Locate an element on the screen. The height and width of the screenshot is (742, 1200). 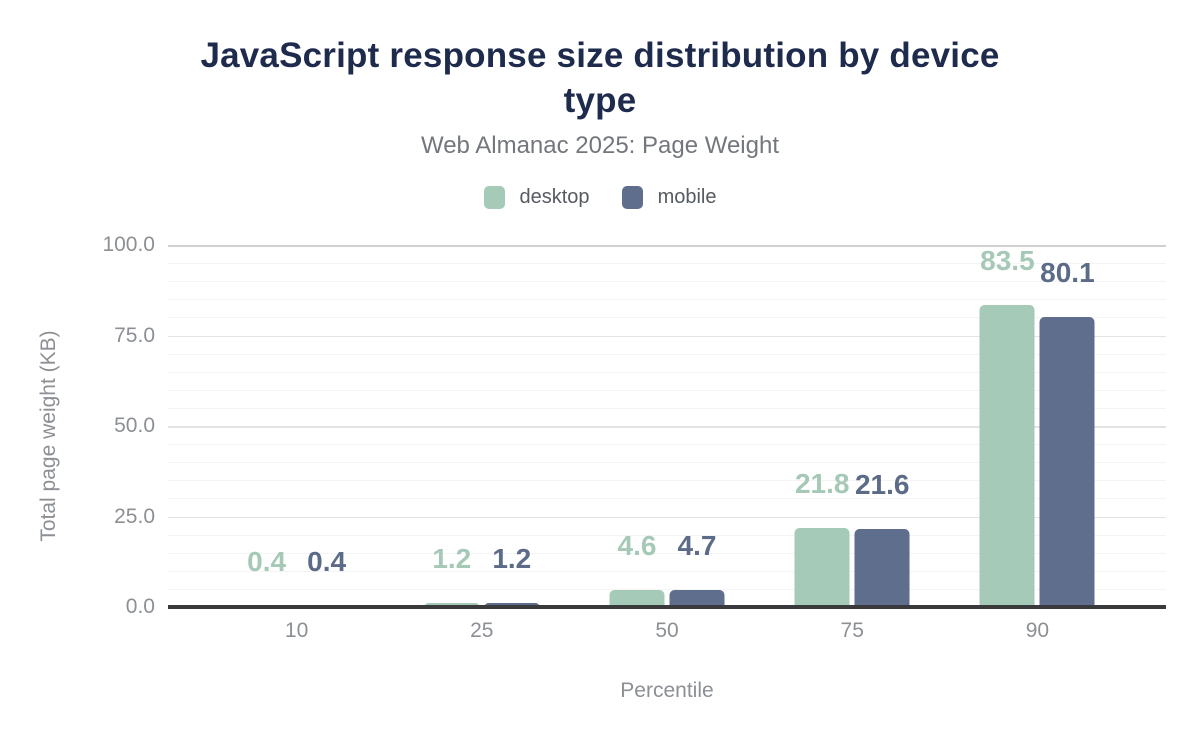
bar-mobile-p25 is located at coordinates (512, 604).